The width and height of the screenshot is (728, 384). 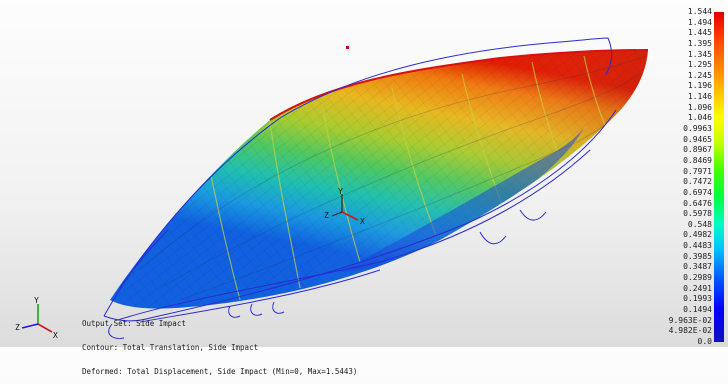 What do you see at coordinates (699, 75) in the screenshot?
I see `legend-value: 1.245` at bounding box center [699, 75].